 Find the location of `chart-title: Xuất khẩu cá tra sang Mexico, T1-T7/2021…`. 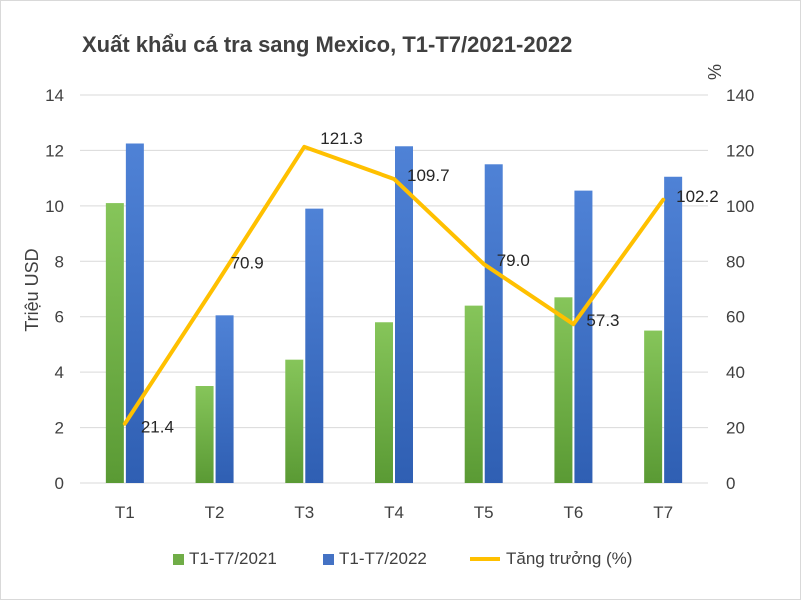

chart-title: Xuất khẩu cá tra sang Mexico, T1-T7/2021… is located at coordinates (327, 44).